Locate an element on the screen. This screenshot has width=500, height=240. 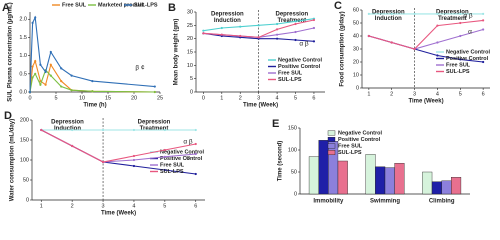
annotation: α is located at coordinates (188, 158).